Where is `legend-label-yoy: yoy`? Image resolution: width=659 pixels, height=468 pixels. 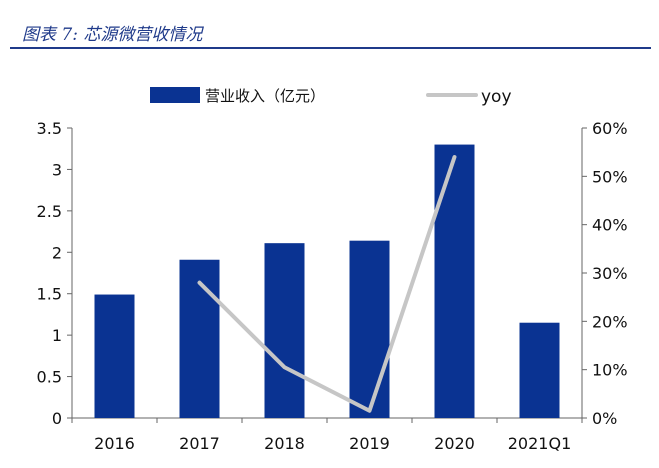
legend-label-yoy: yoy is located at coordinates (496, 97).